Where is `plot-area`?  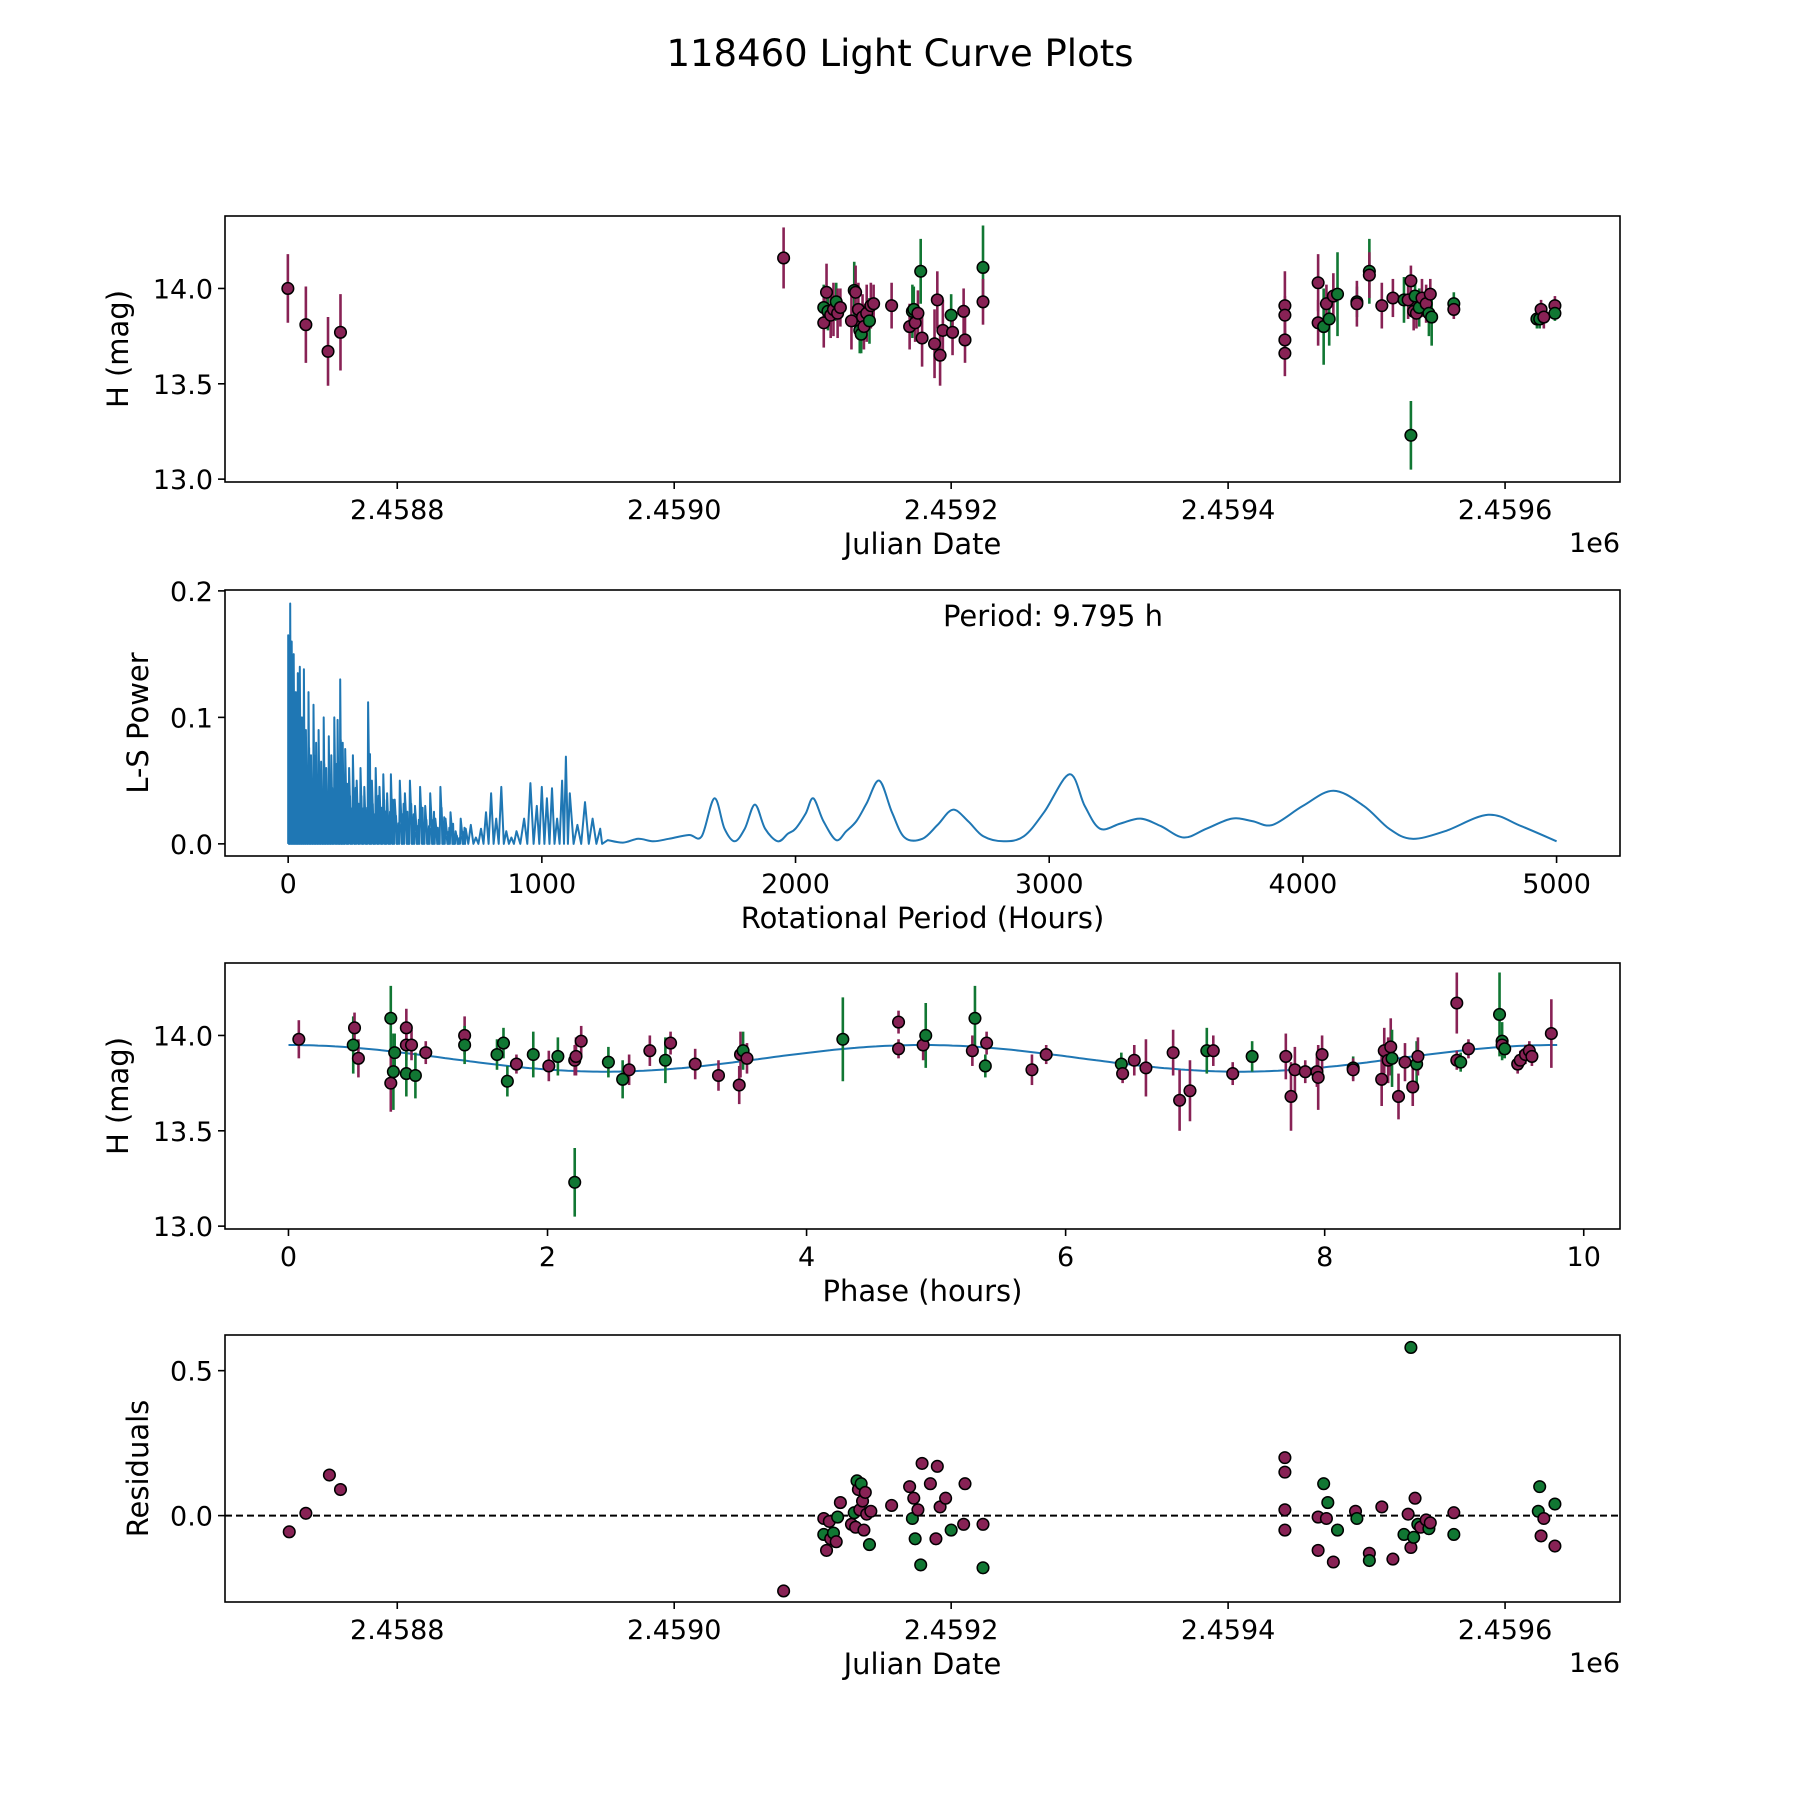 plot-area is located at coordinates (922, 1469).